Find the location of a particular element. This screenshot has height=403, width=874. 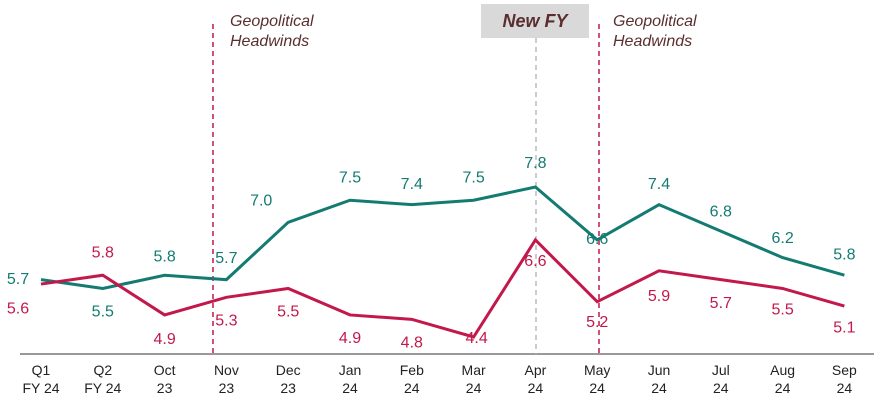

x-tick-label: Sep 24 is located at coordinates (844, 379).